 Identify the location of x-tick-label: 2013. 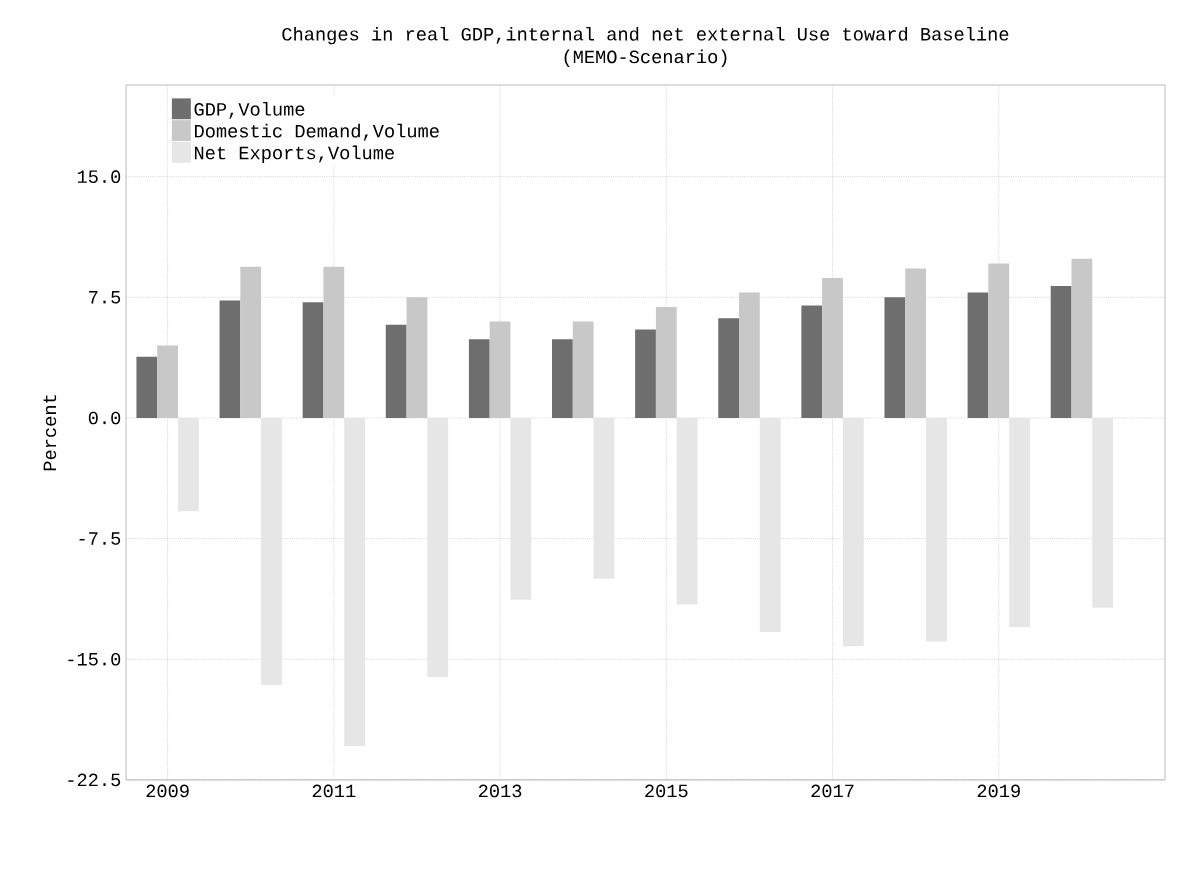
(500, 791).